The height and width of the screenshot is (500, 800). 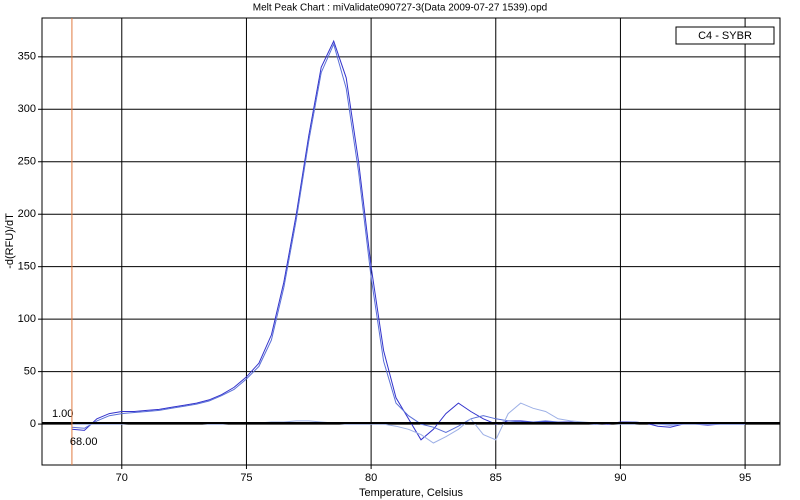 What do you see at coordinates (371, 478) in the screenshot?
I see `x-tick-label: 80` at bounding box center [371, 478].